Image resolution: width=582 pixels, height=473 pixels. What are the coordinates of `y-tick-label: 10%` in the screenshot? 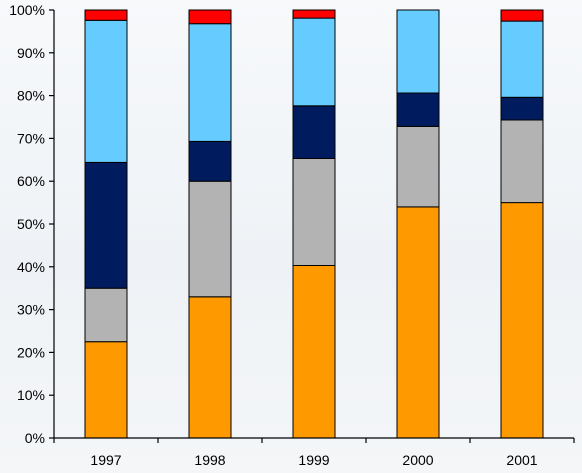 It's located at (31, 395).